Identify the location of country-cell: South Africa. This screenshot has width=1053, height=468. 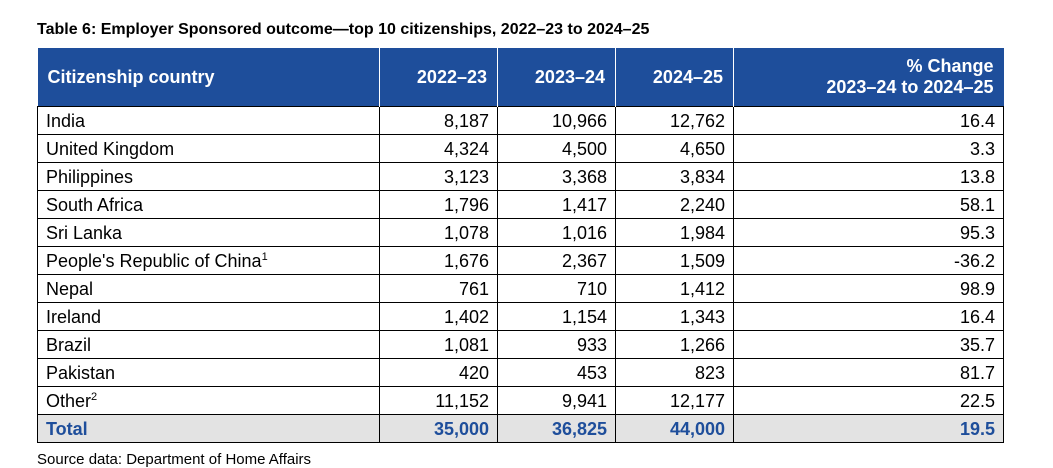
(208, 204).